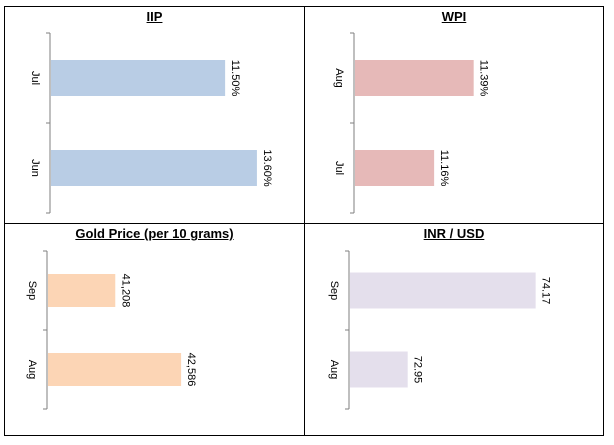 The height and width of the screenshot is (445, 614). What do you see at coordinates (267, 168) in the screenshot?
I see `data-label: 13.60%` at bounding box center [267, 168].